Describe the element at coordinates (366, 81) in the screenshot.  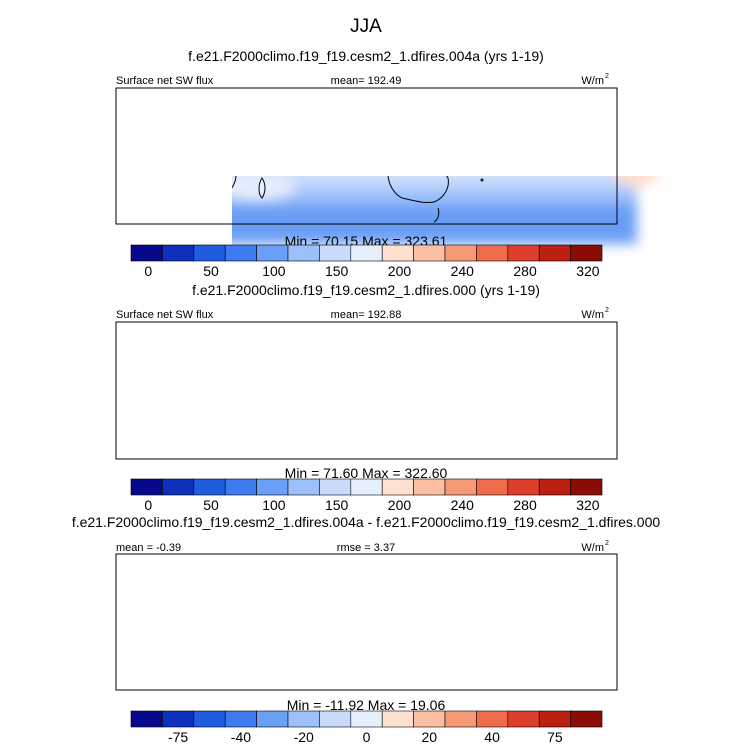
I see `panel-1-center-label: mean= 192.49` at that location.